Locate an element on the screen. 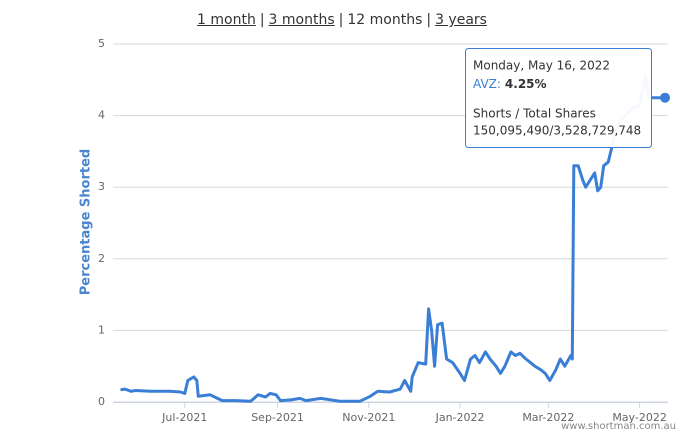 Image resolution: width=684 pixels, height=447 pixels. tooltip-series: AVZ: is located at coordinates (487, 84).